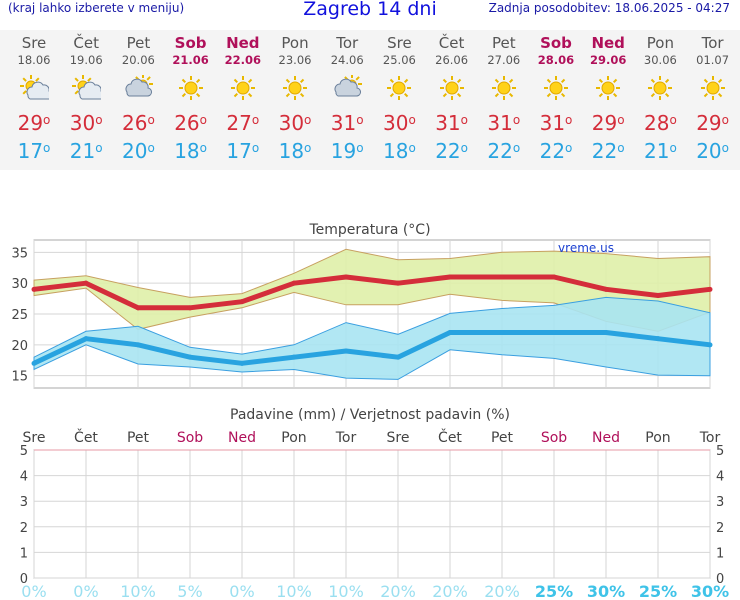 The image size is (740, 600). What do you see at coordinates (720, 553) in the screenshot?
I see `y-tick-label-right: 1` at bounding box center [720, 553].